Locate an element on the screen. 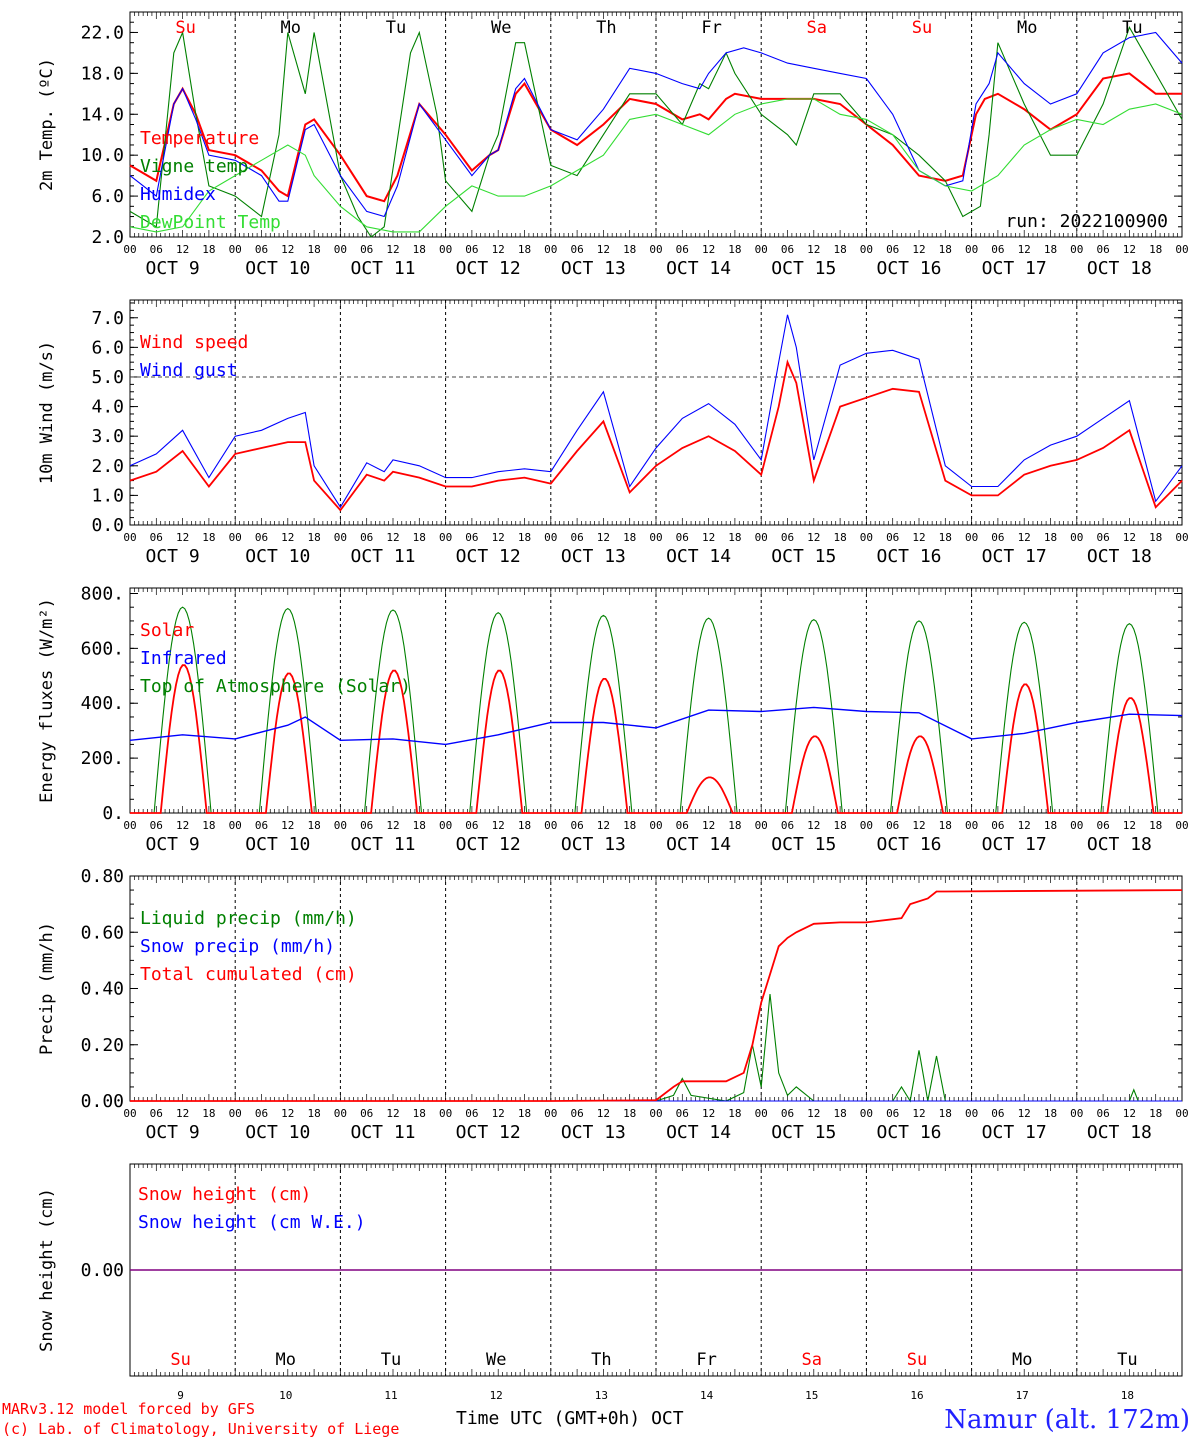 The height and width of the screenshot is (1440, 1194). day-number: 16 is located at coordinates (916, 1395).